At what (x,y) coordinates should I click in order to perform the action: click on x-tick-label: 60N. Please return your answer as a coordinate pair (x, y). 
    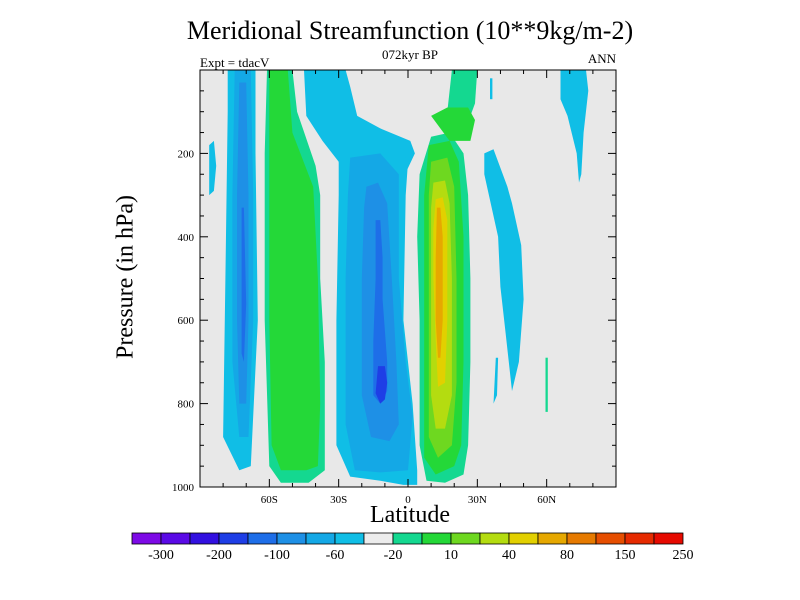
    Looking at the image, I should click on (546, 500).